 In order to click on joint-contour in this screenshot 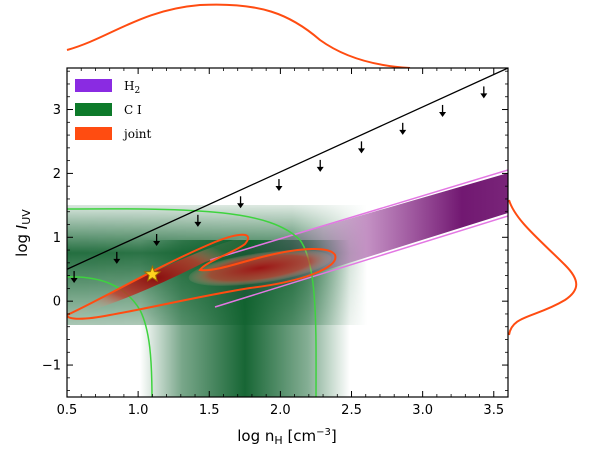, I will do `click(202, 276)`.